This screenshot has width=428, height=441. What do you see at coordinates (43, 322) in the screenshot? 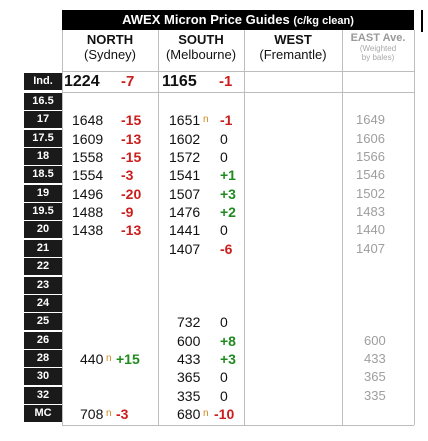
I see `row-label: 25` at bounding box center [43, 322].